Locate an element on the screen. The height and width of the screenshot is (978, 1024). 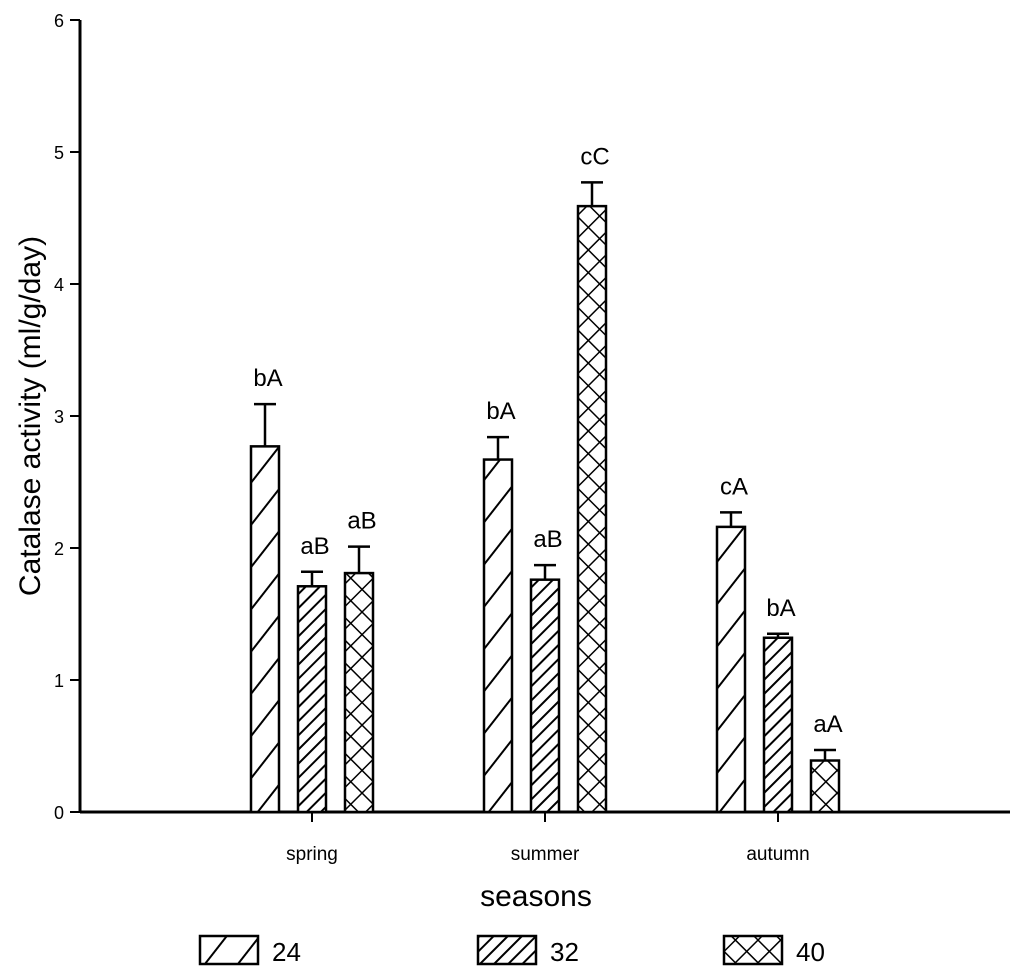
bar-label-autumn-32: bA is located at coordinates (780, 608).